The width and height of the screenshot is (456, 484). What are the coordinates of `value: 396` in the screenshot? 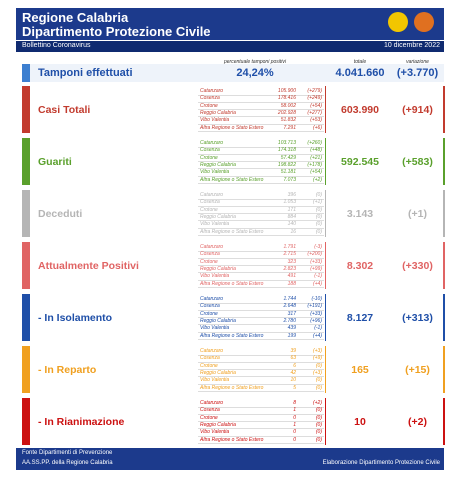 It's located at (291, 195).